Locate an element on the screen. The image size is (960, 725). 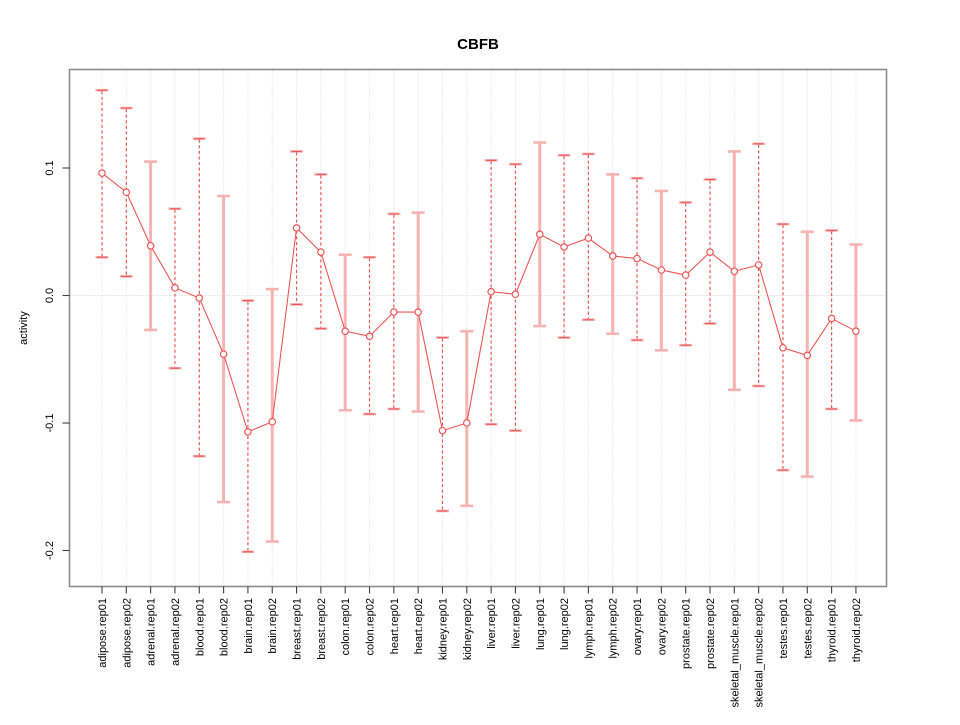
x-tick-label: adrenal.rep01 is located at coordinates (152, 632).